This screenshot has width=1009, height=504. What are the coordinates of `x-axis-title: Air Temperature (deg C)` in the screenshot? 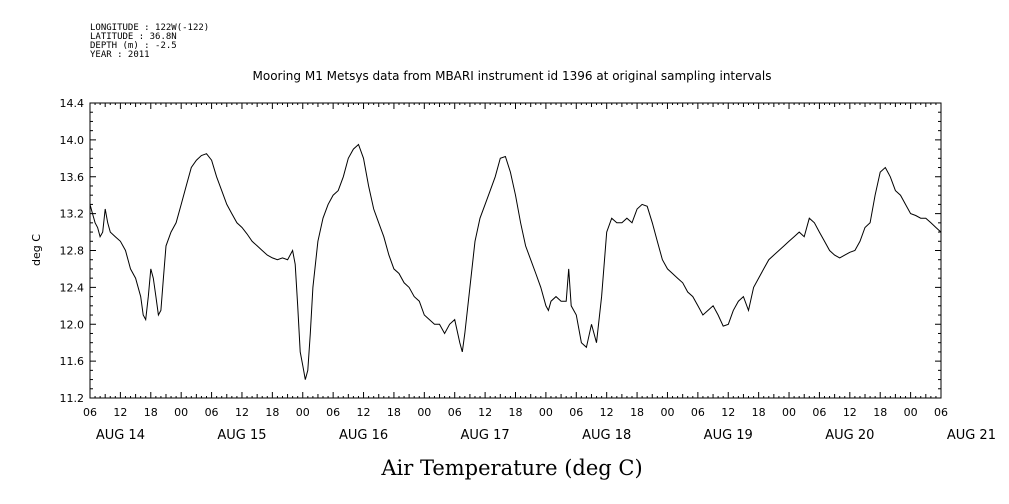 It's located at (511, 468).